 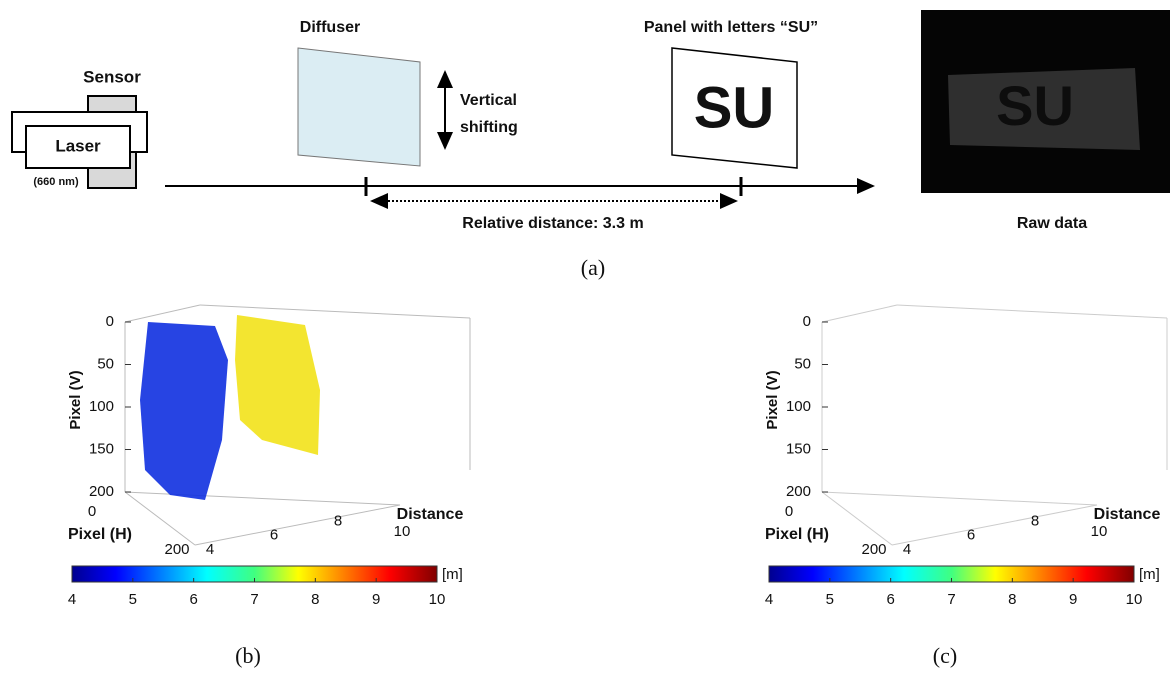 What do you see at coordinates (945, 655) in the screenshot?
I see `caption: (c)` at bounding box center [945, 655].